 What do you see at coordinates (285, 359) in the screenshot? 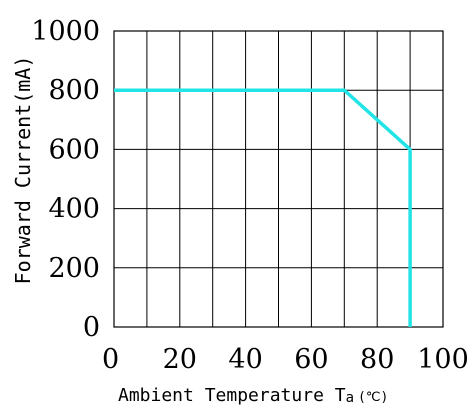
I see `x-tick-labels: 0 20 40 60 80 100` at bounding box center [285, 359].